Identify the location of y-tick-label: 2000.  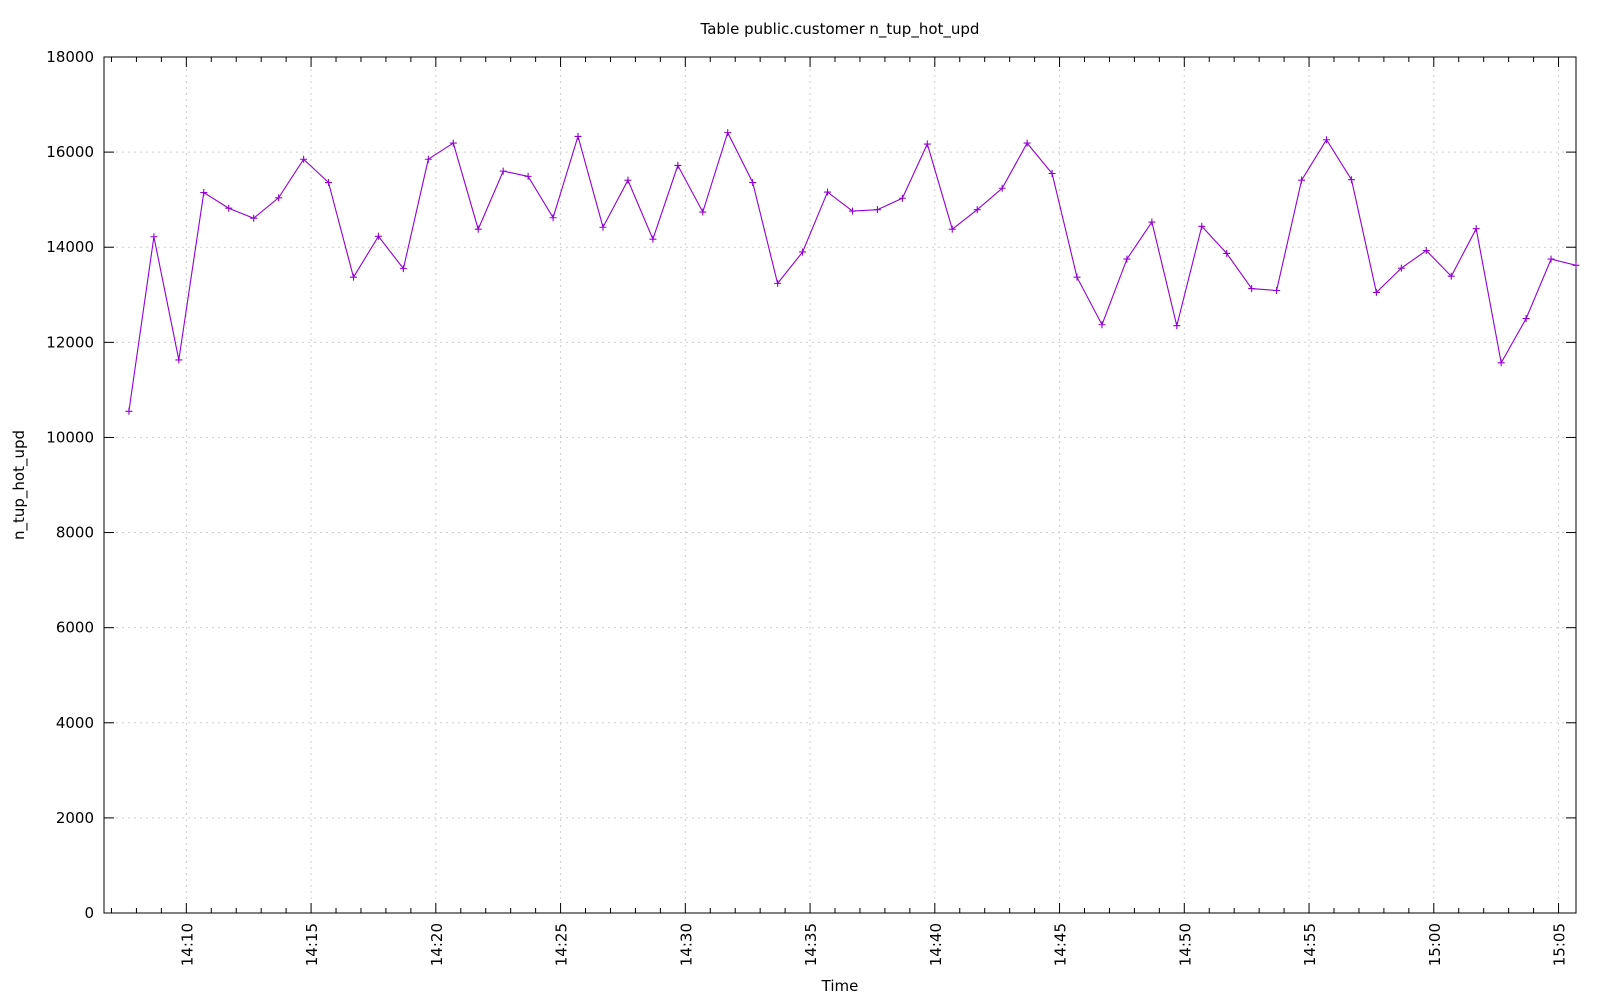
(75, 818).